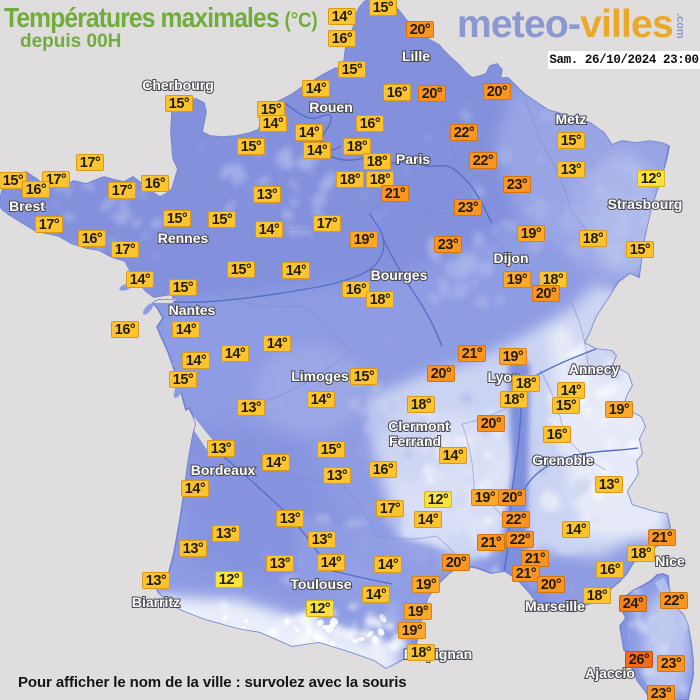 The width and height of the screenshot is (700, 700). Describe the element at coordinates (419, 426) in the screenshot. I see `svg-text: Clermont` at that location.